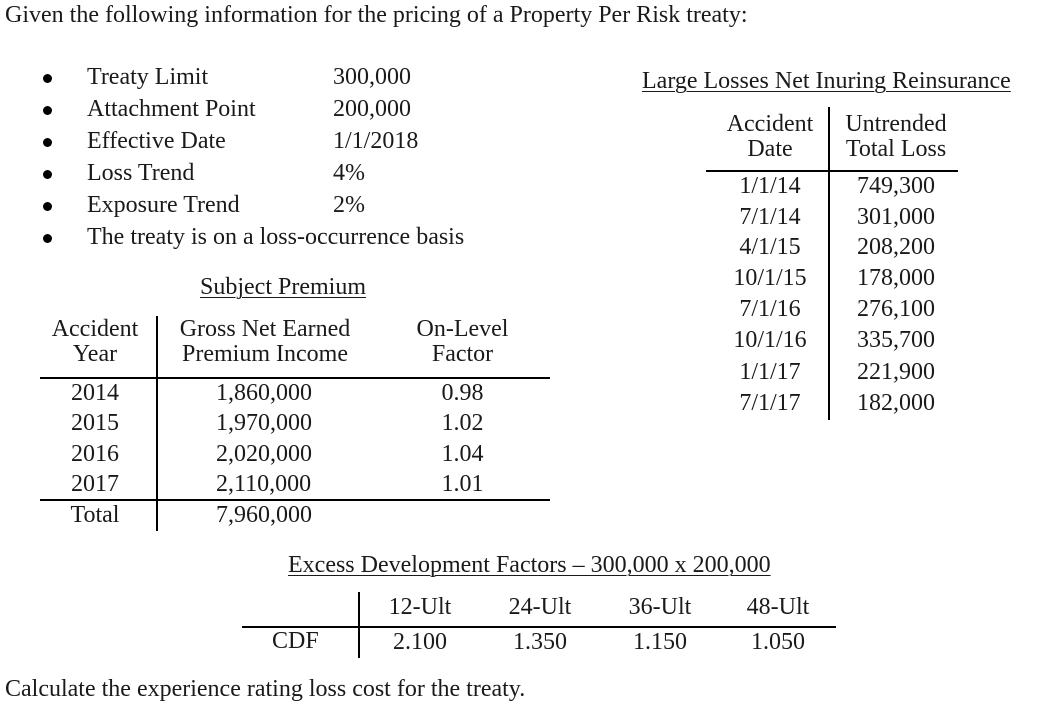 The height and width of the screenshot is (704, 1041). Describe the element at coordinates (770, 403) in the screenshot. I see `date-cell: 7/1/17` at that location.